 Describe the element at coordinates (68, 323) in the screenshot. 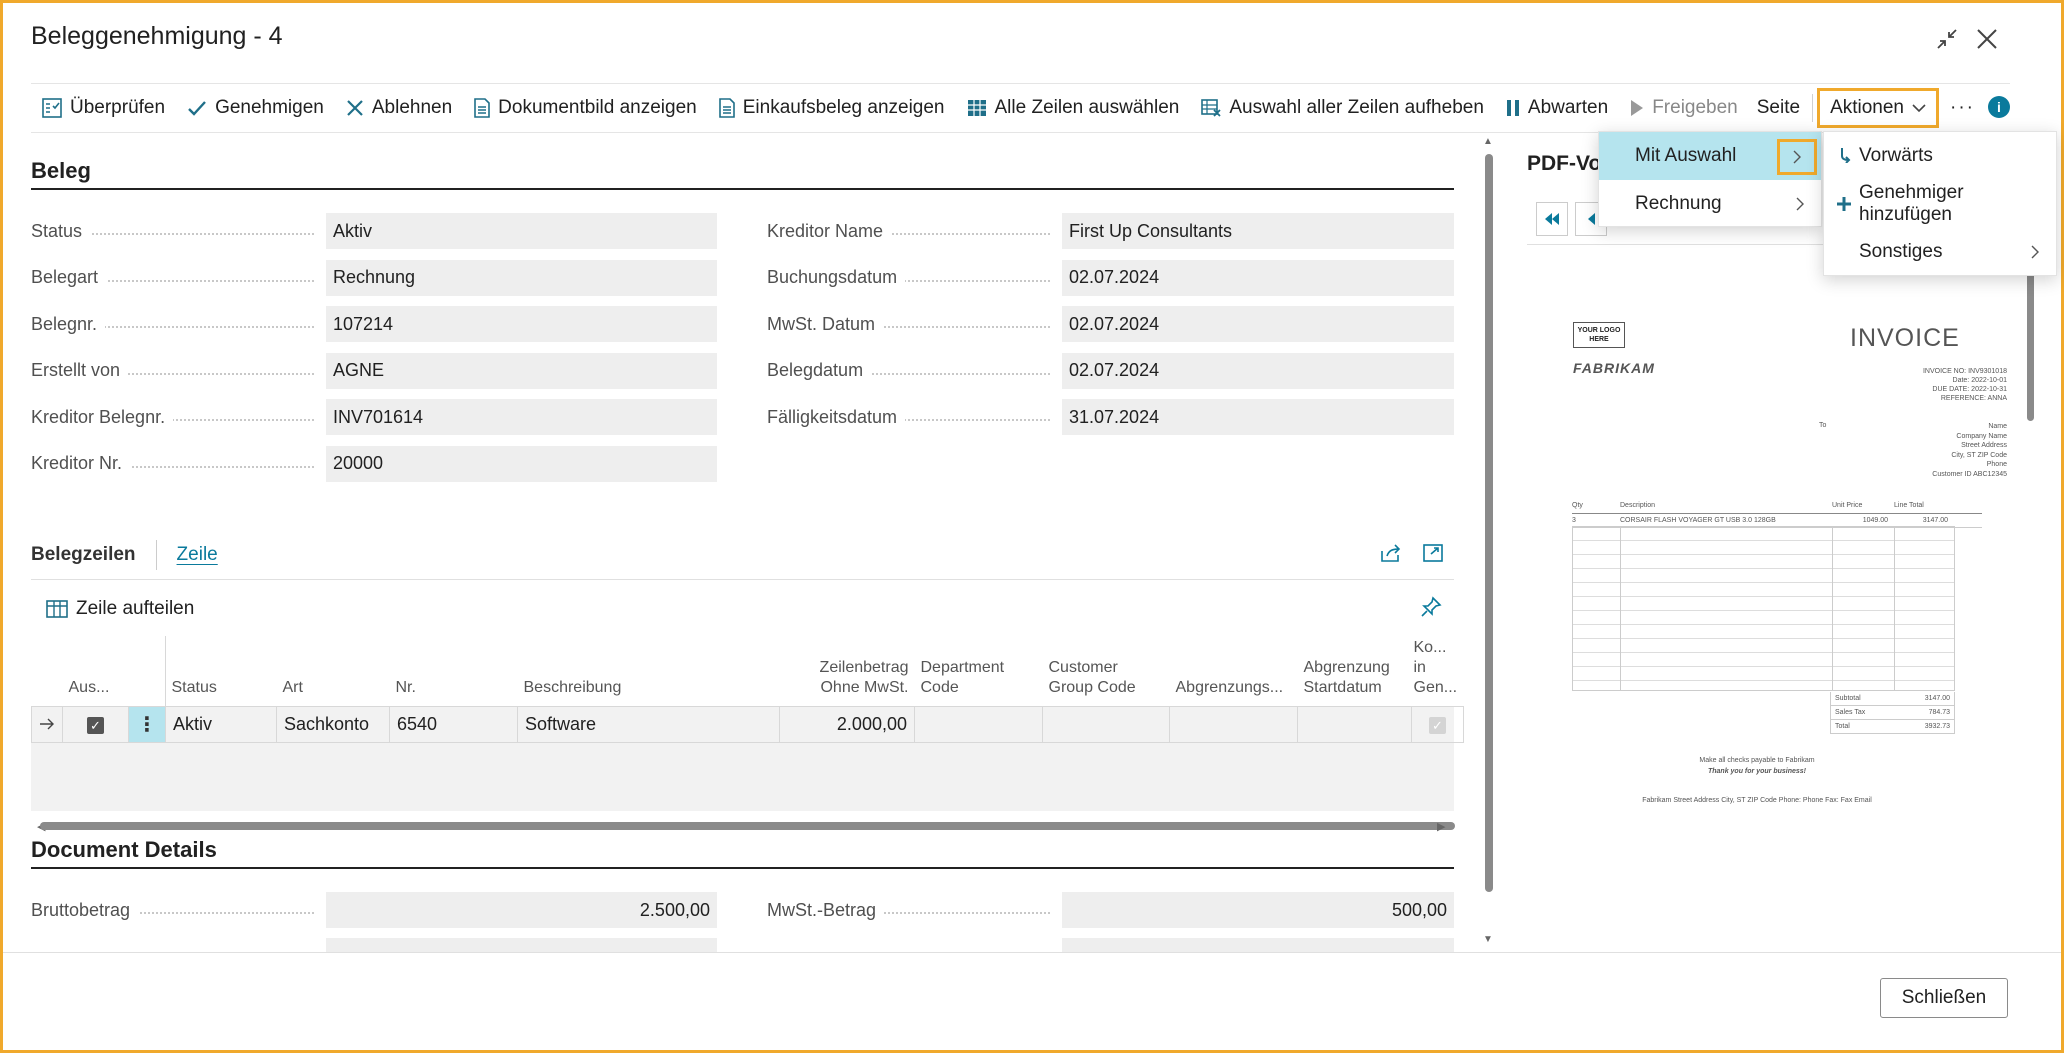

I see `field-label: Belegnr.` at that location.